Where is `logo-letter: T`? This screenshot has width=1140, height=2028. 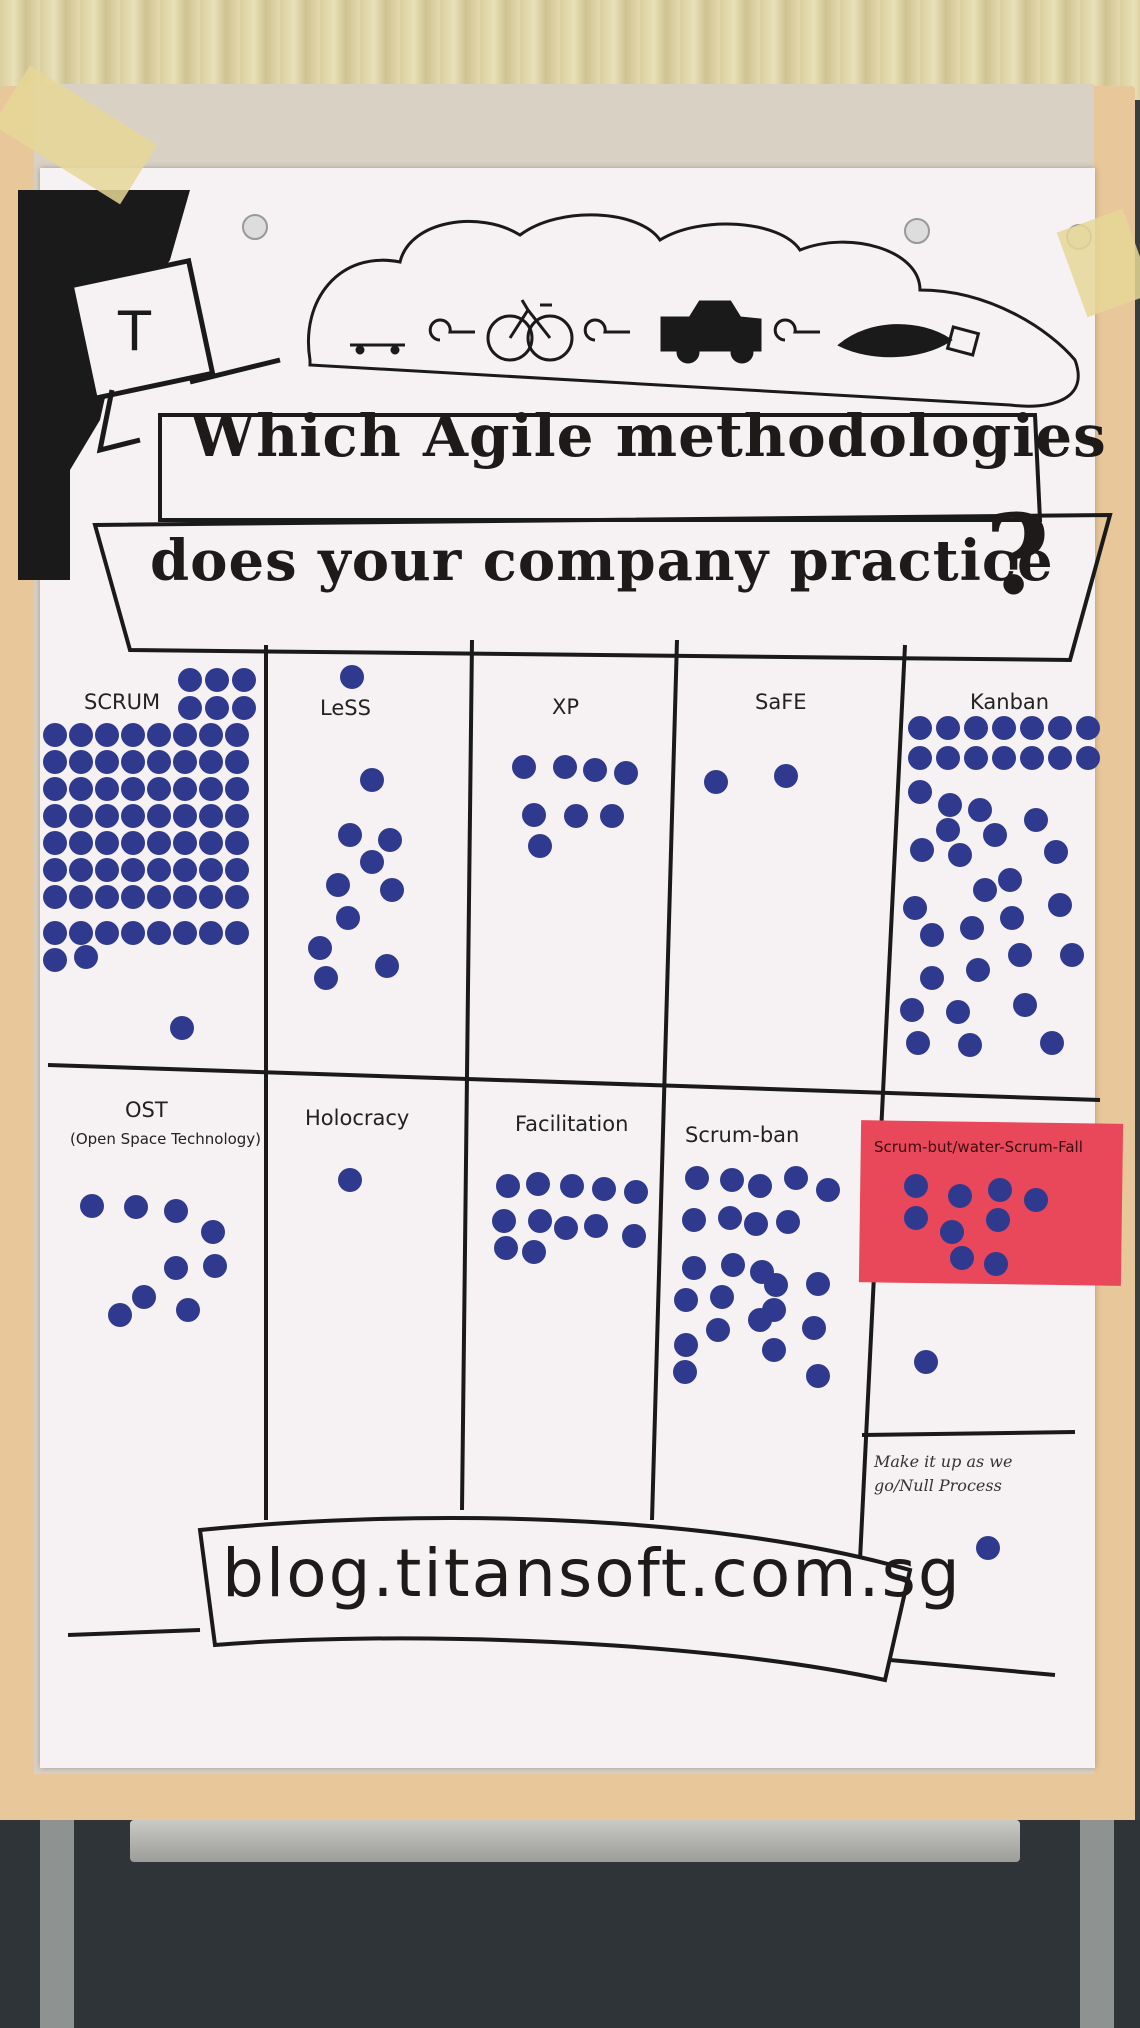
logo-letter: T is located at coordinates (134, 331).